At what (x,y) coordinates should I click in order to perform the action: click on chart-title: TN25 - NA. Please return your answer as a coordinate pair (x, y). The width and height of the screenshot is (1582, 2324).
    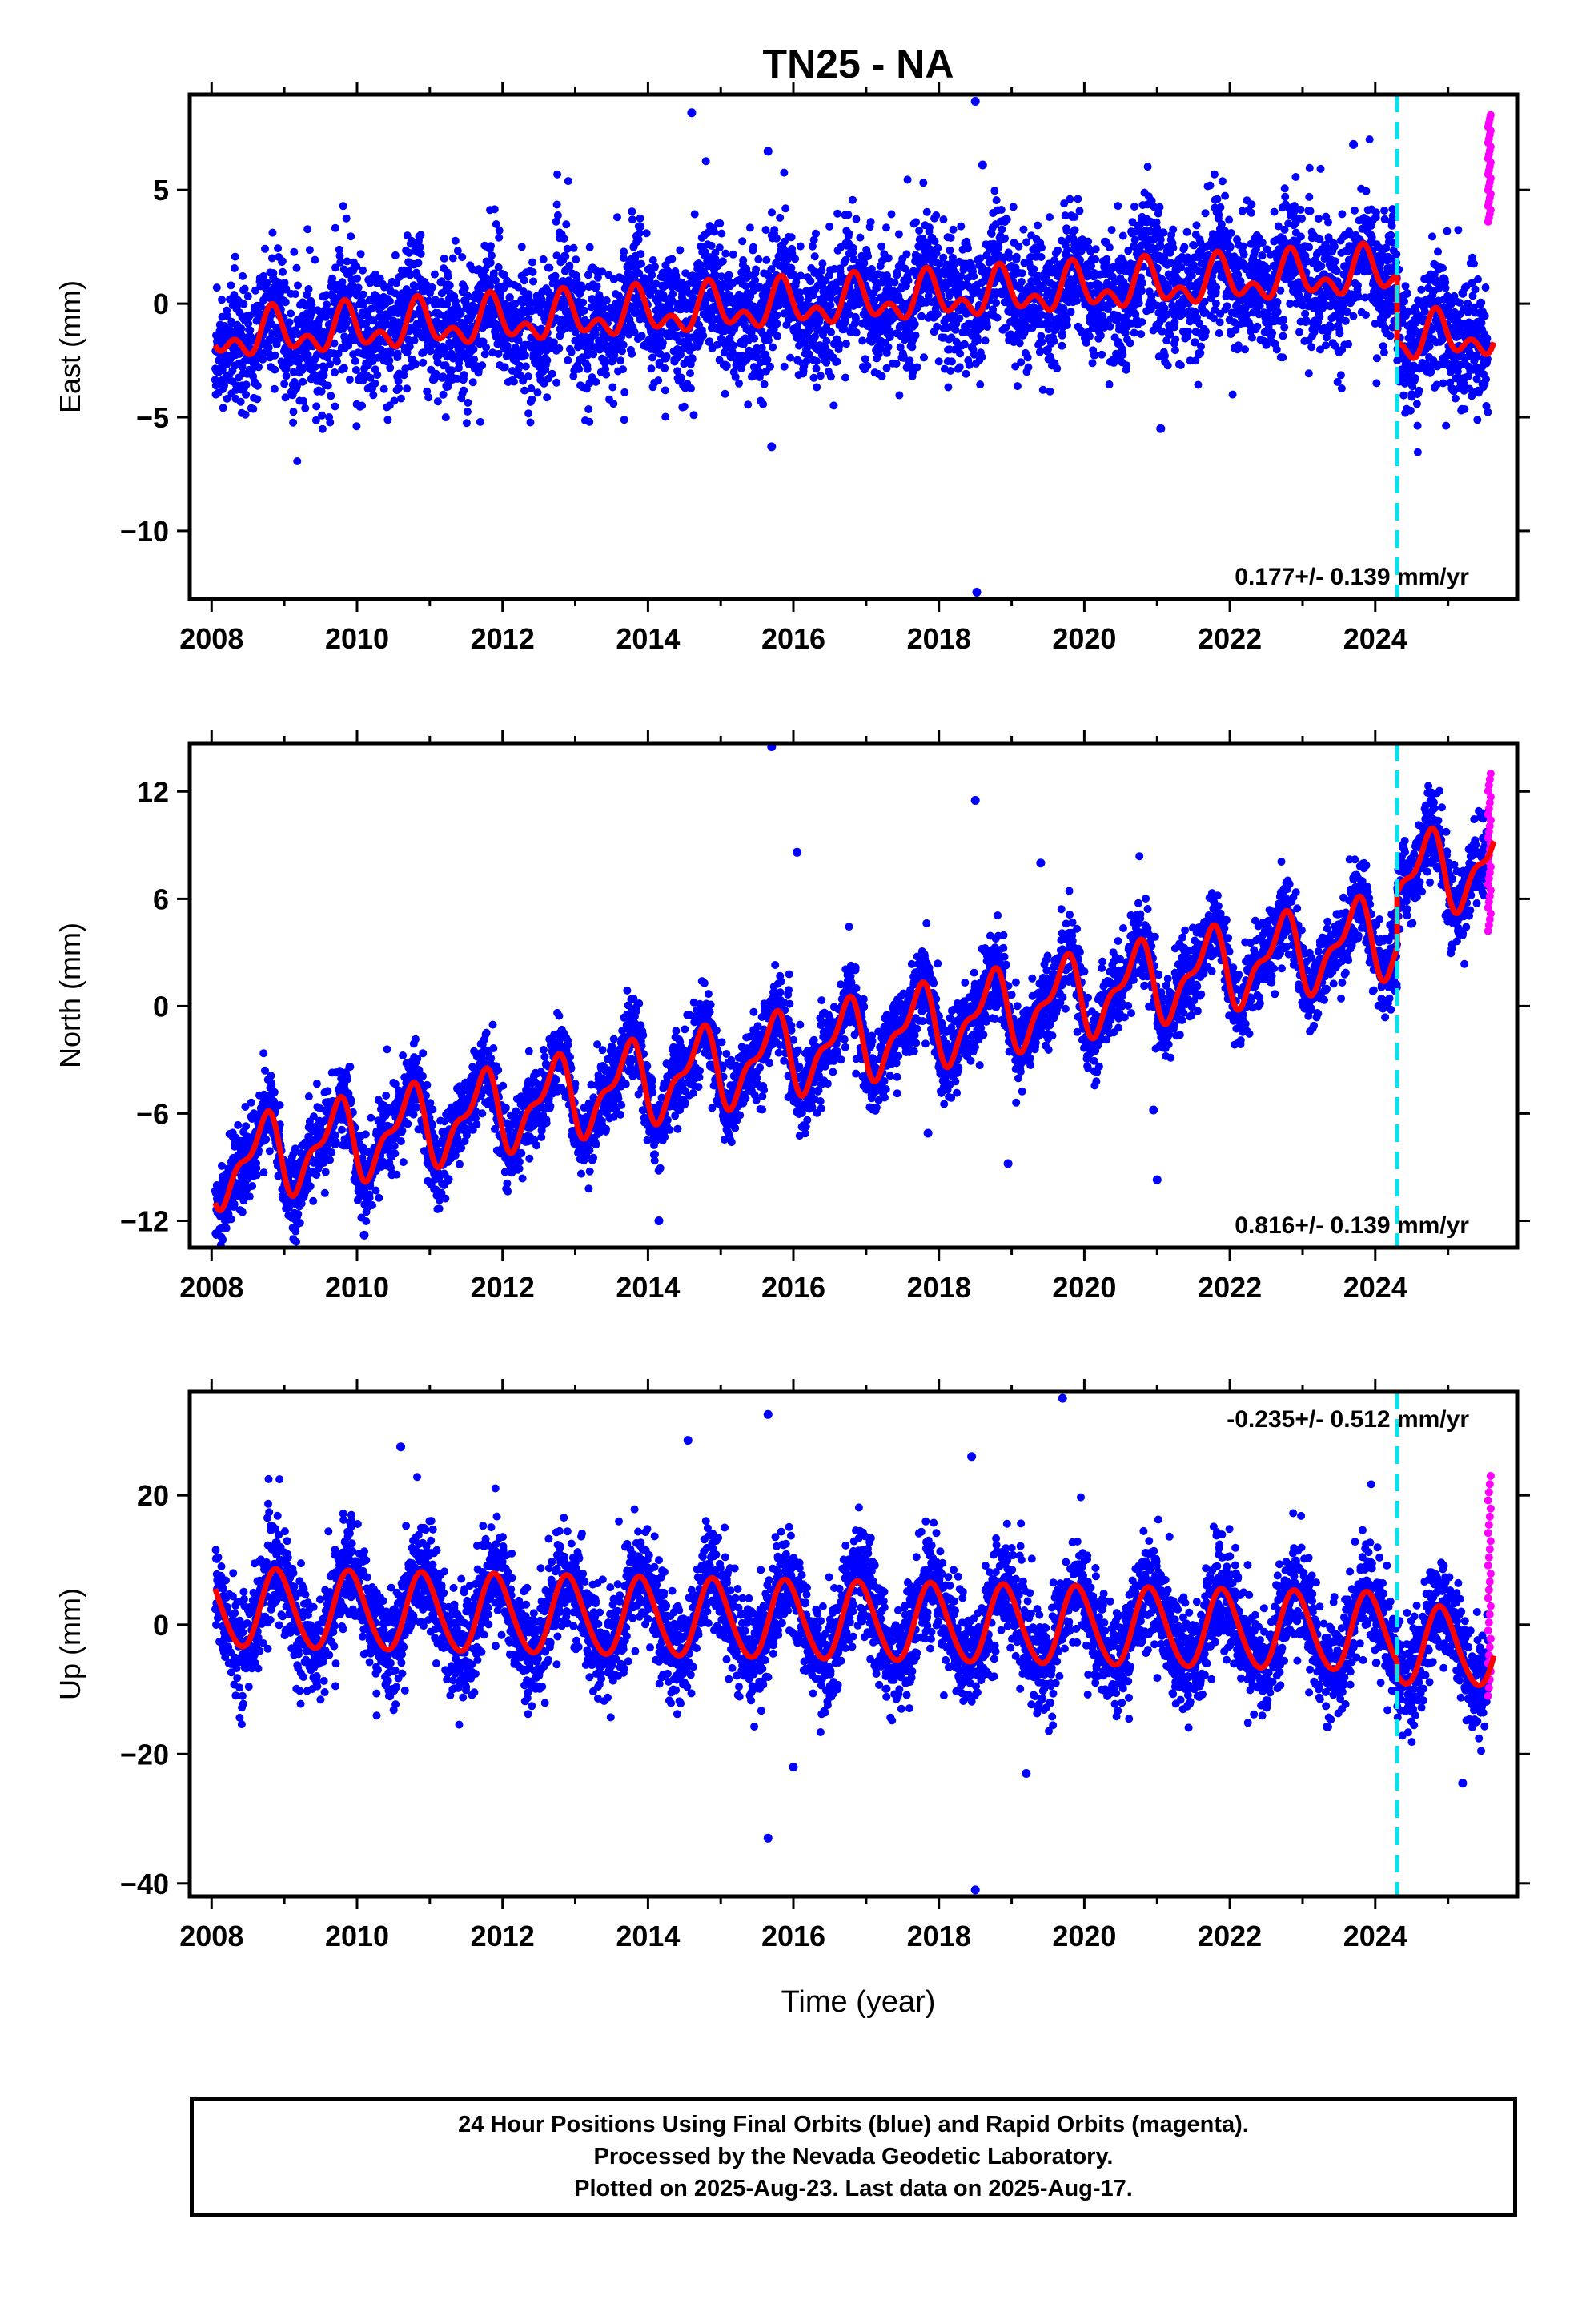
    Looking at the image, I should click on (858, 64).